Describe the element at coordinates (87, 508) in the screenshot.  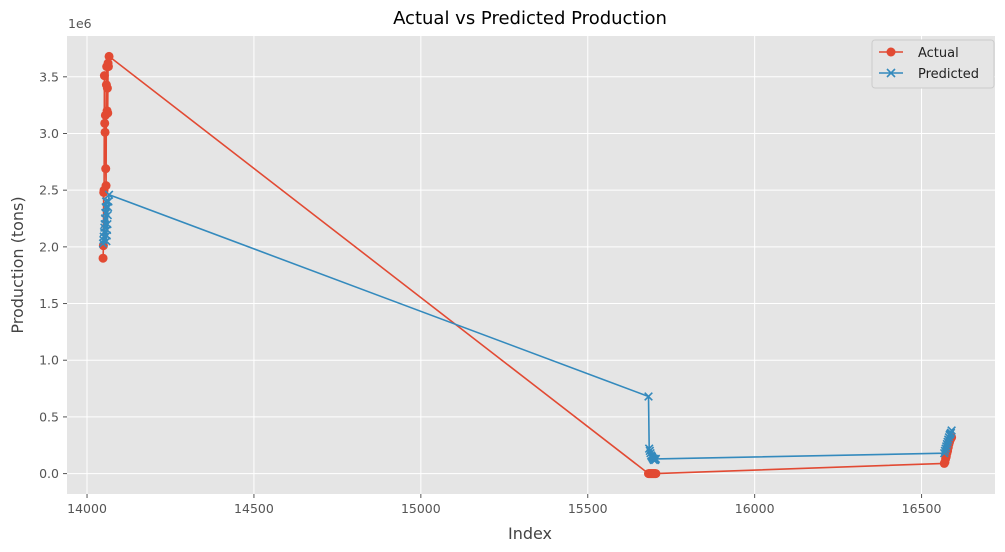
I see `x-tick-label: 14000` at that location.